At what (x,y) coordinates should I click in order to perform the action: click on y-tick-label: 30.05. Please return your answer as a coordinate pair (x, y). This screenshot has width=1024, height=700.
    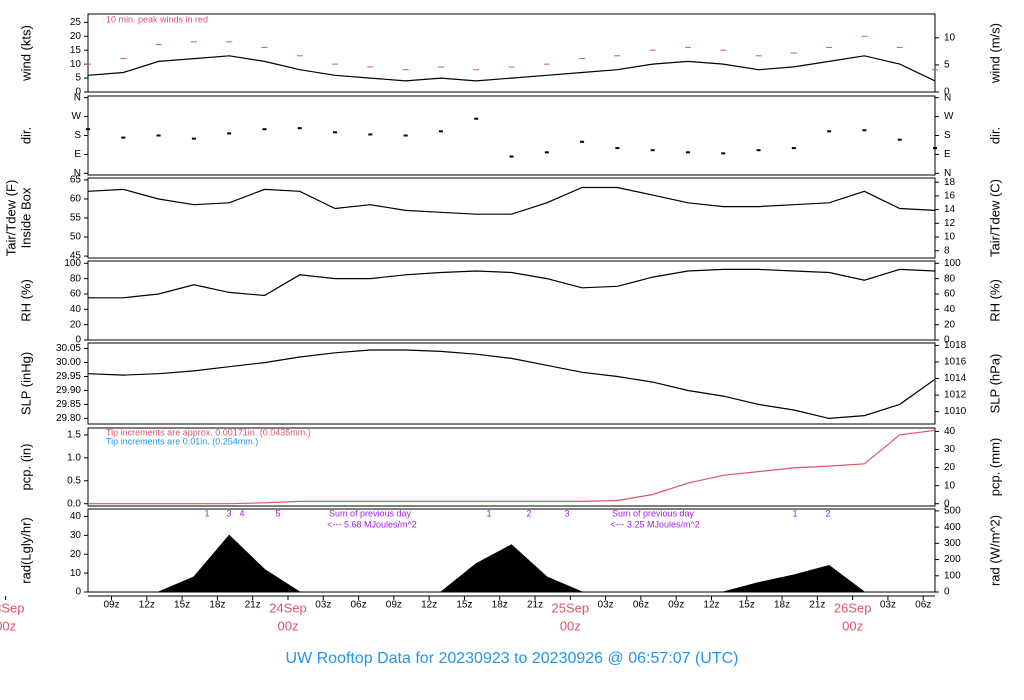
    Looking at the image, I should click on (68, 348).